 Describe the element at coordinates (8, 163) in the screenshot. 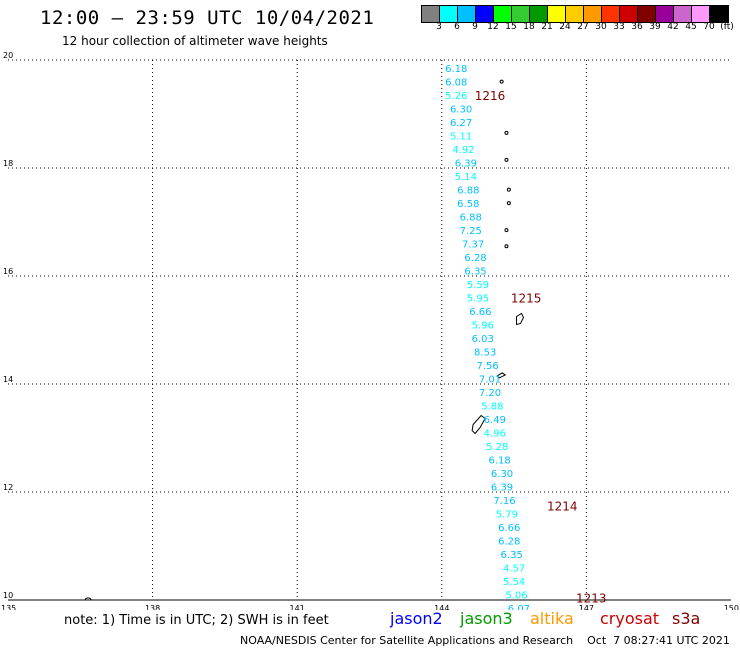

I see `y-tick-label: 18` at that location.